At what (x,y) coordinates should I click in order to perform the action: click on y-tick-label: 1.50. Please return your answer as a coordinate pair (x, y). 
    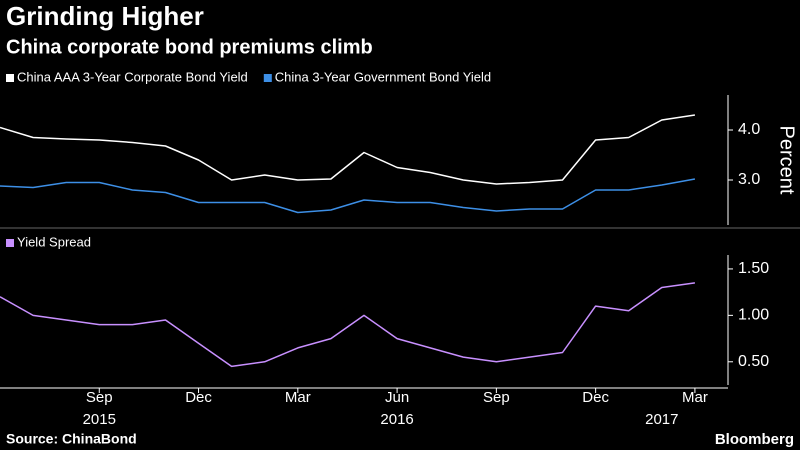
    Looking at the image, I should click on (753, 268).